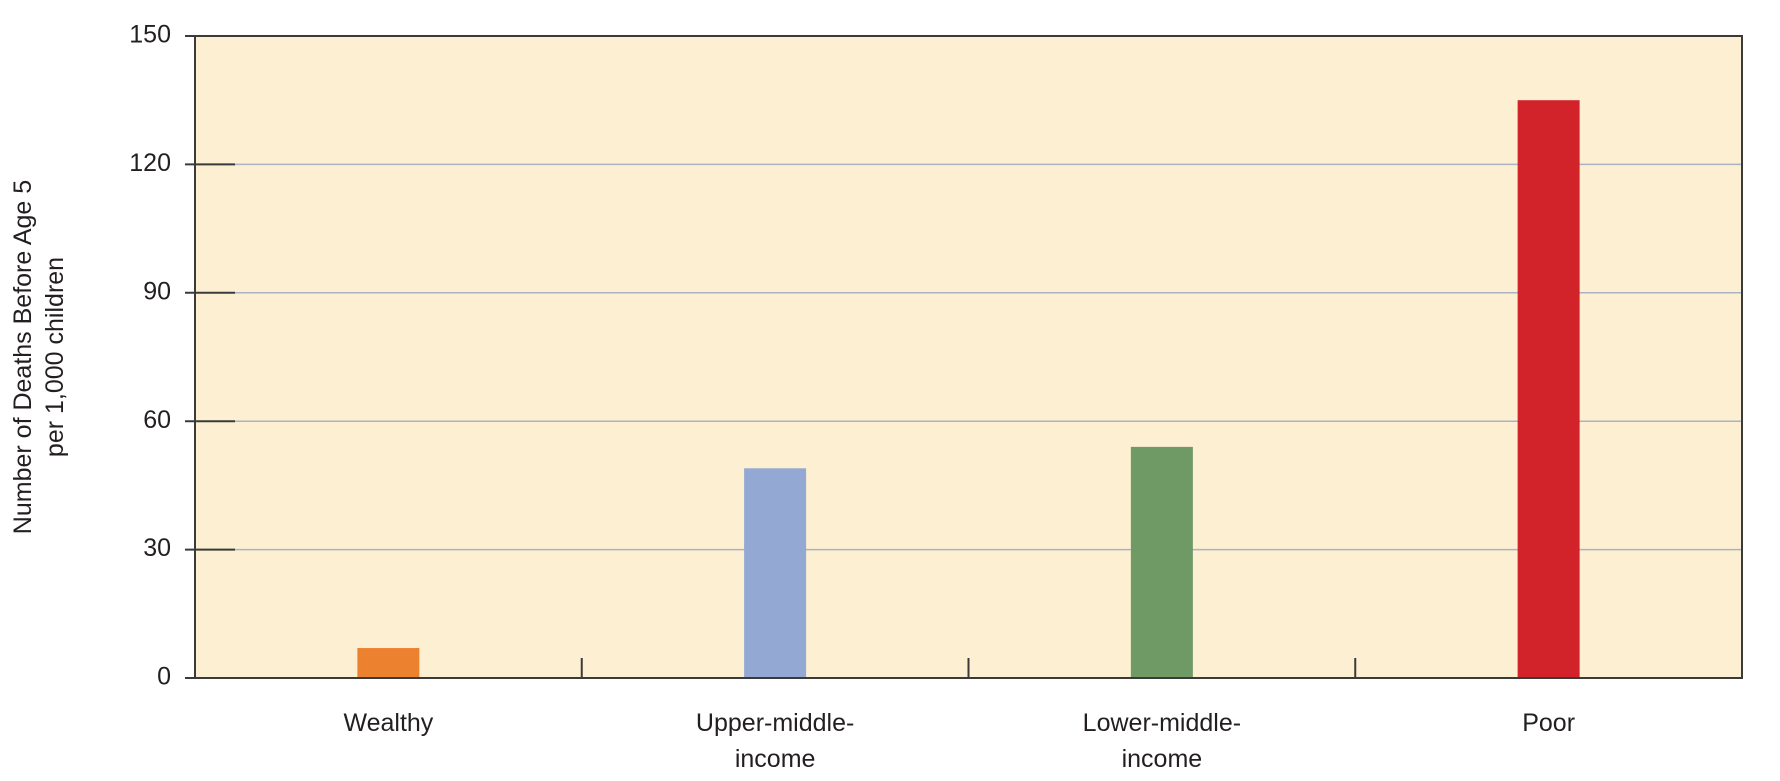 This screenshot has height=781, width=1780. What do you see at coordinates (150, 163) in the screenshot?
I see `y-tick-label: 120` at bounding box center [150, 163].